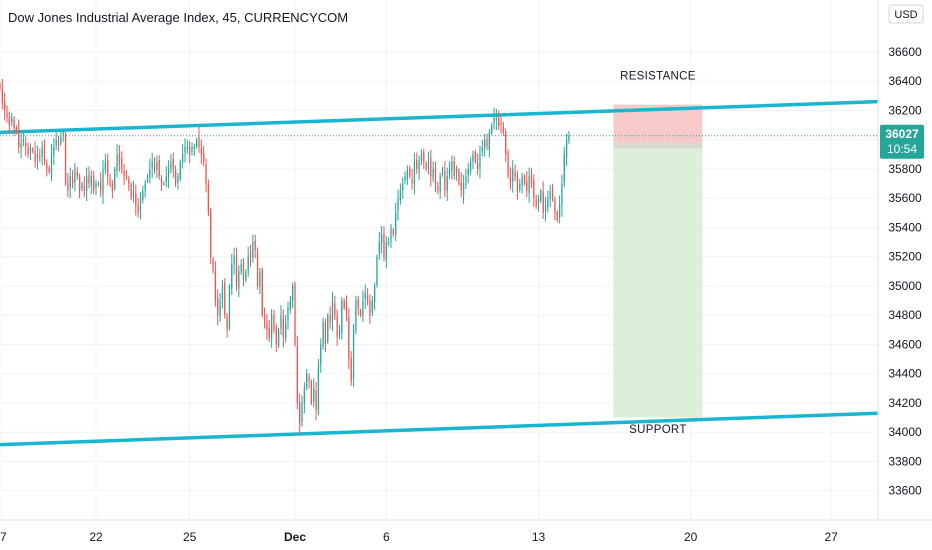 The height and width of the screenshot is (550, 932). I want to click on resistance-line, so click(440, 117).